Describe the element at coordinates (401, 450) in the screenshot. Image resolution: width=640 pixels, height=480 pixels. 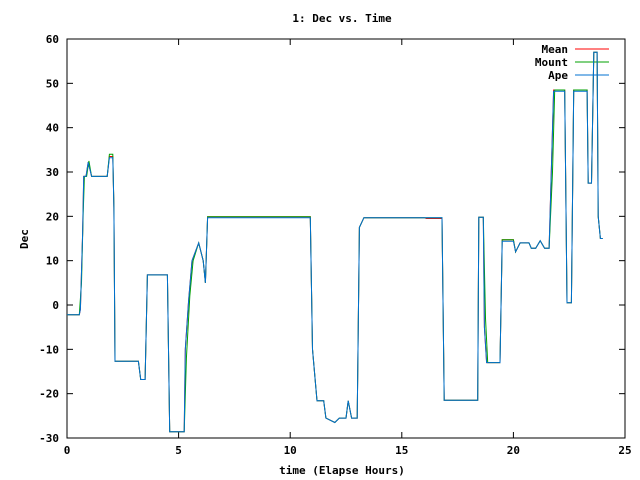
I see `x-tick-label: 15` at that location.